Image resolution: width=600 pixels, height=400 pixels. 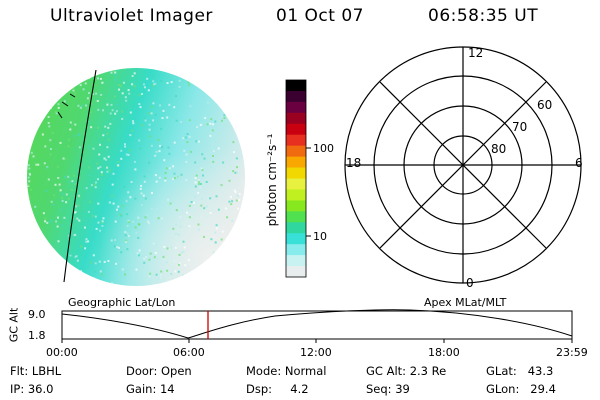 I want to click on status-filter: Flt: LBHL, so click(x=36, y=371).